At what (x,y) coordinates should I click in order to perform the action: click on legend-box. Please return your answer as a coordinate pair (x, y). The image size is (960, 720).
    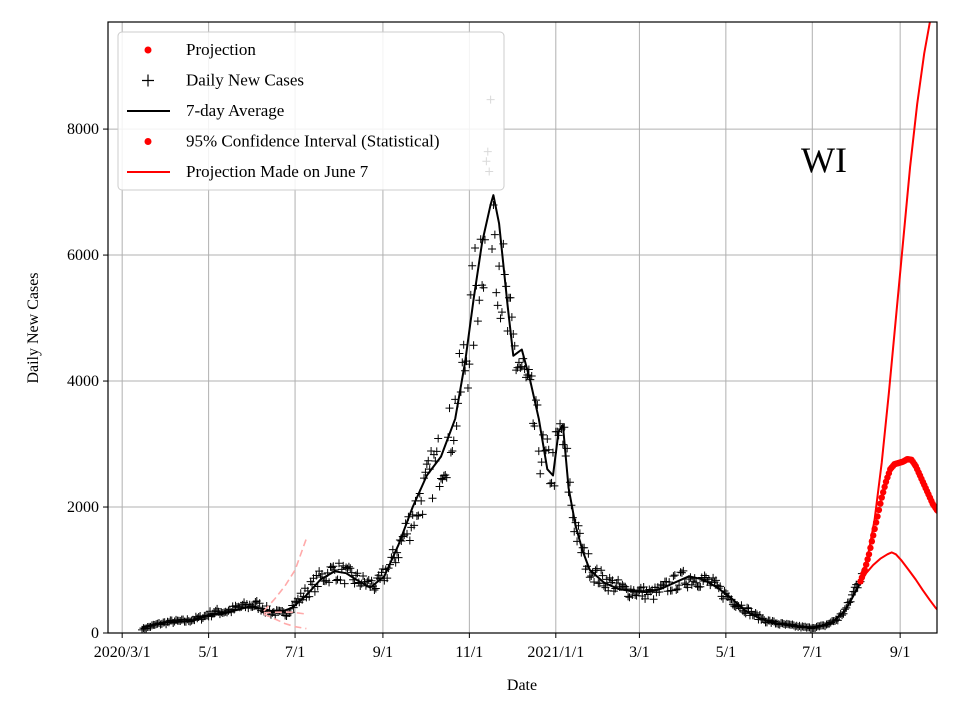
    Looking at the image, I should click on (311, 111).